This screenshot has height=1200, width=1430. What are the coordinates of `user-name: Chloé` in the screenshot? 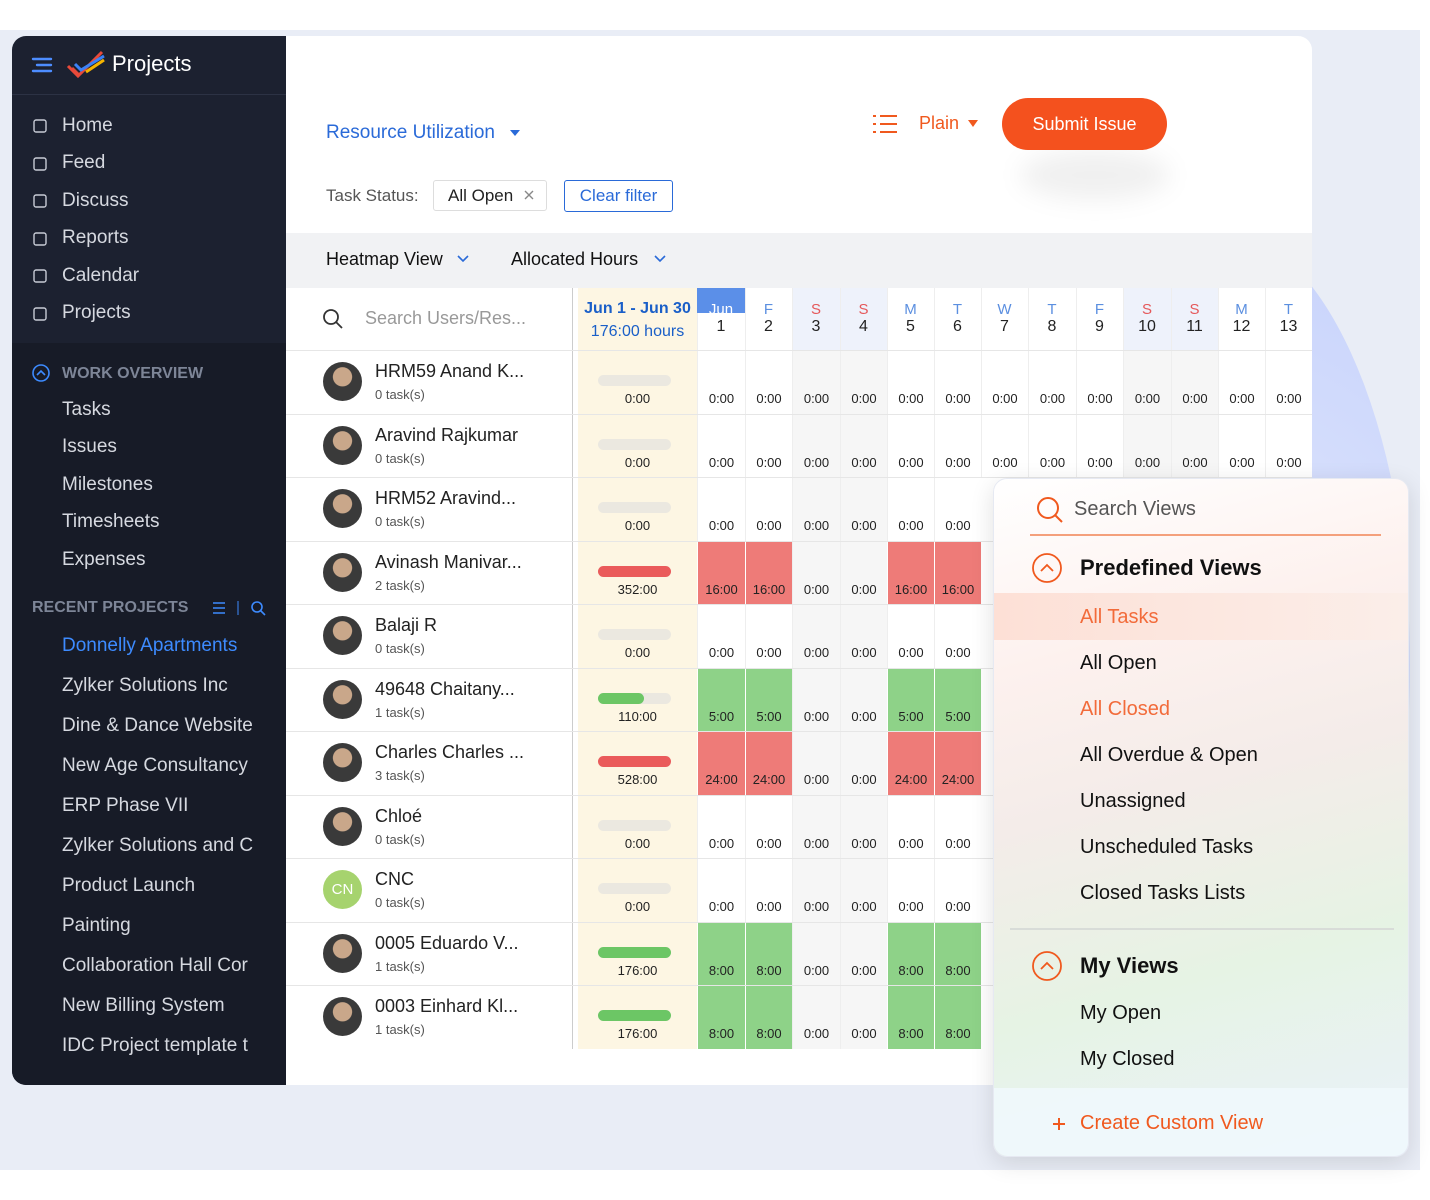 It's located at (399, 815).